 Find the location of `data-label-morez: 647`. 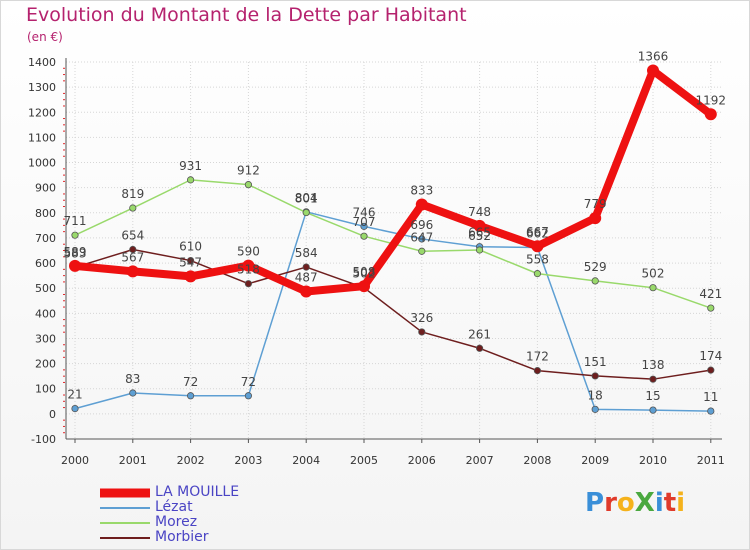

data-label-morez: 647 is located at coordinates (421, 237).